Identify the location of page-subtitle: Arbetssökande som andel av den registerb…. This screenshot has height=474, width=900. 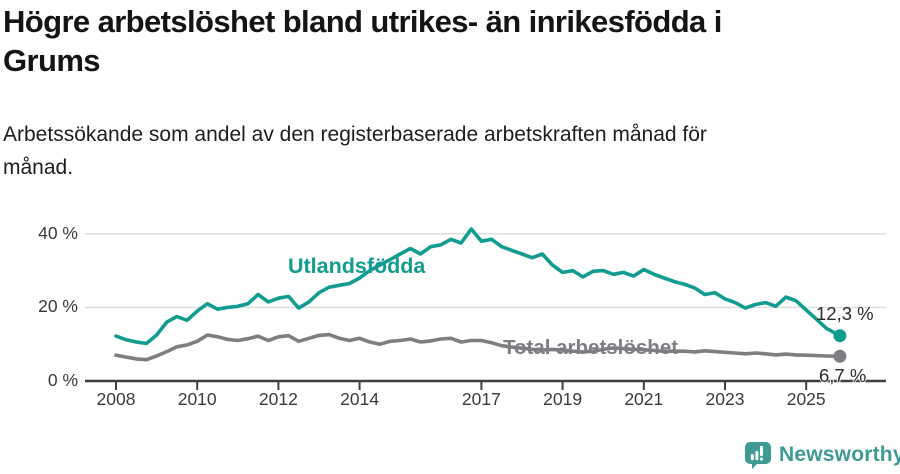
(355, 151).